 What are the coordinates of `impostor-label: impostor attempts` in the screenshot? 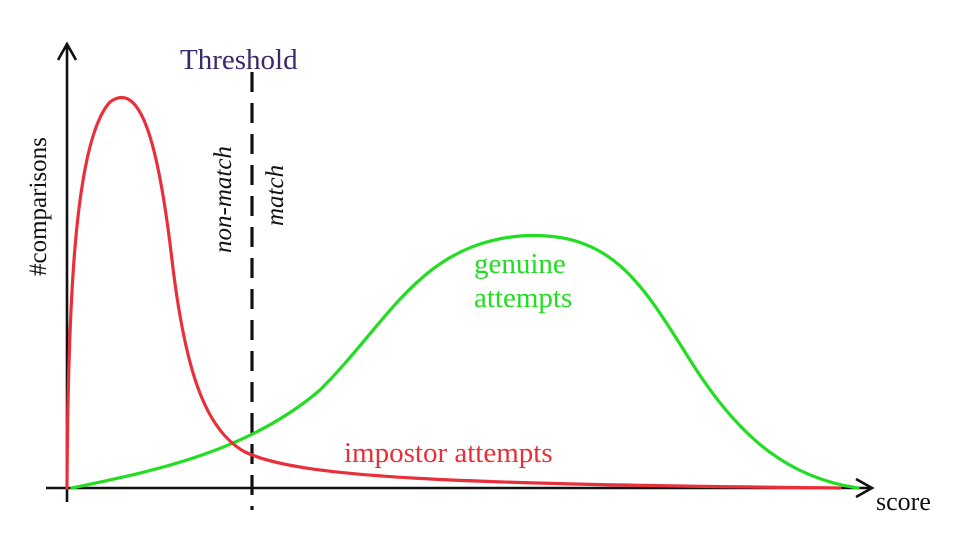 It's located at (448, 453).